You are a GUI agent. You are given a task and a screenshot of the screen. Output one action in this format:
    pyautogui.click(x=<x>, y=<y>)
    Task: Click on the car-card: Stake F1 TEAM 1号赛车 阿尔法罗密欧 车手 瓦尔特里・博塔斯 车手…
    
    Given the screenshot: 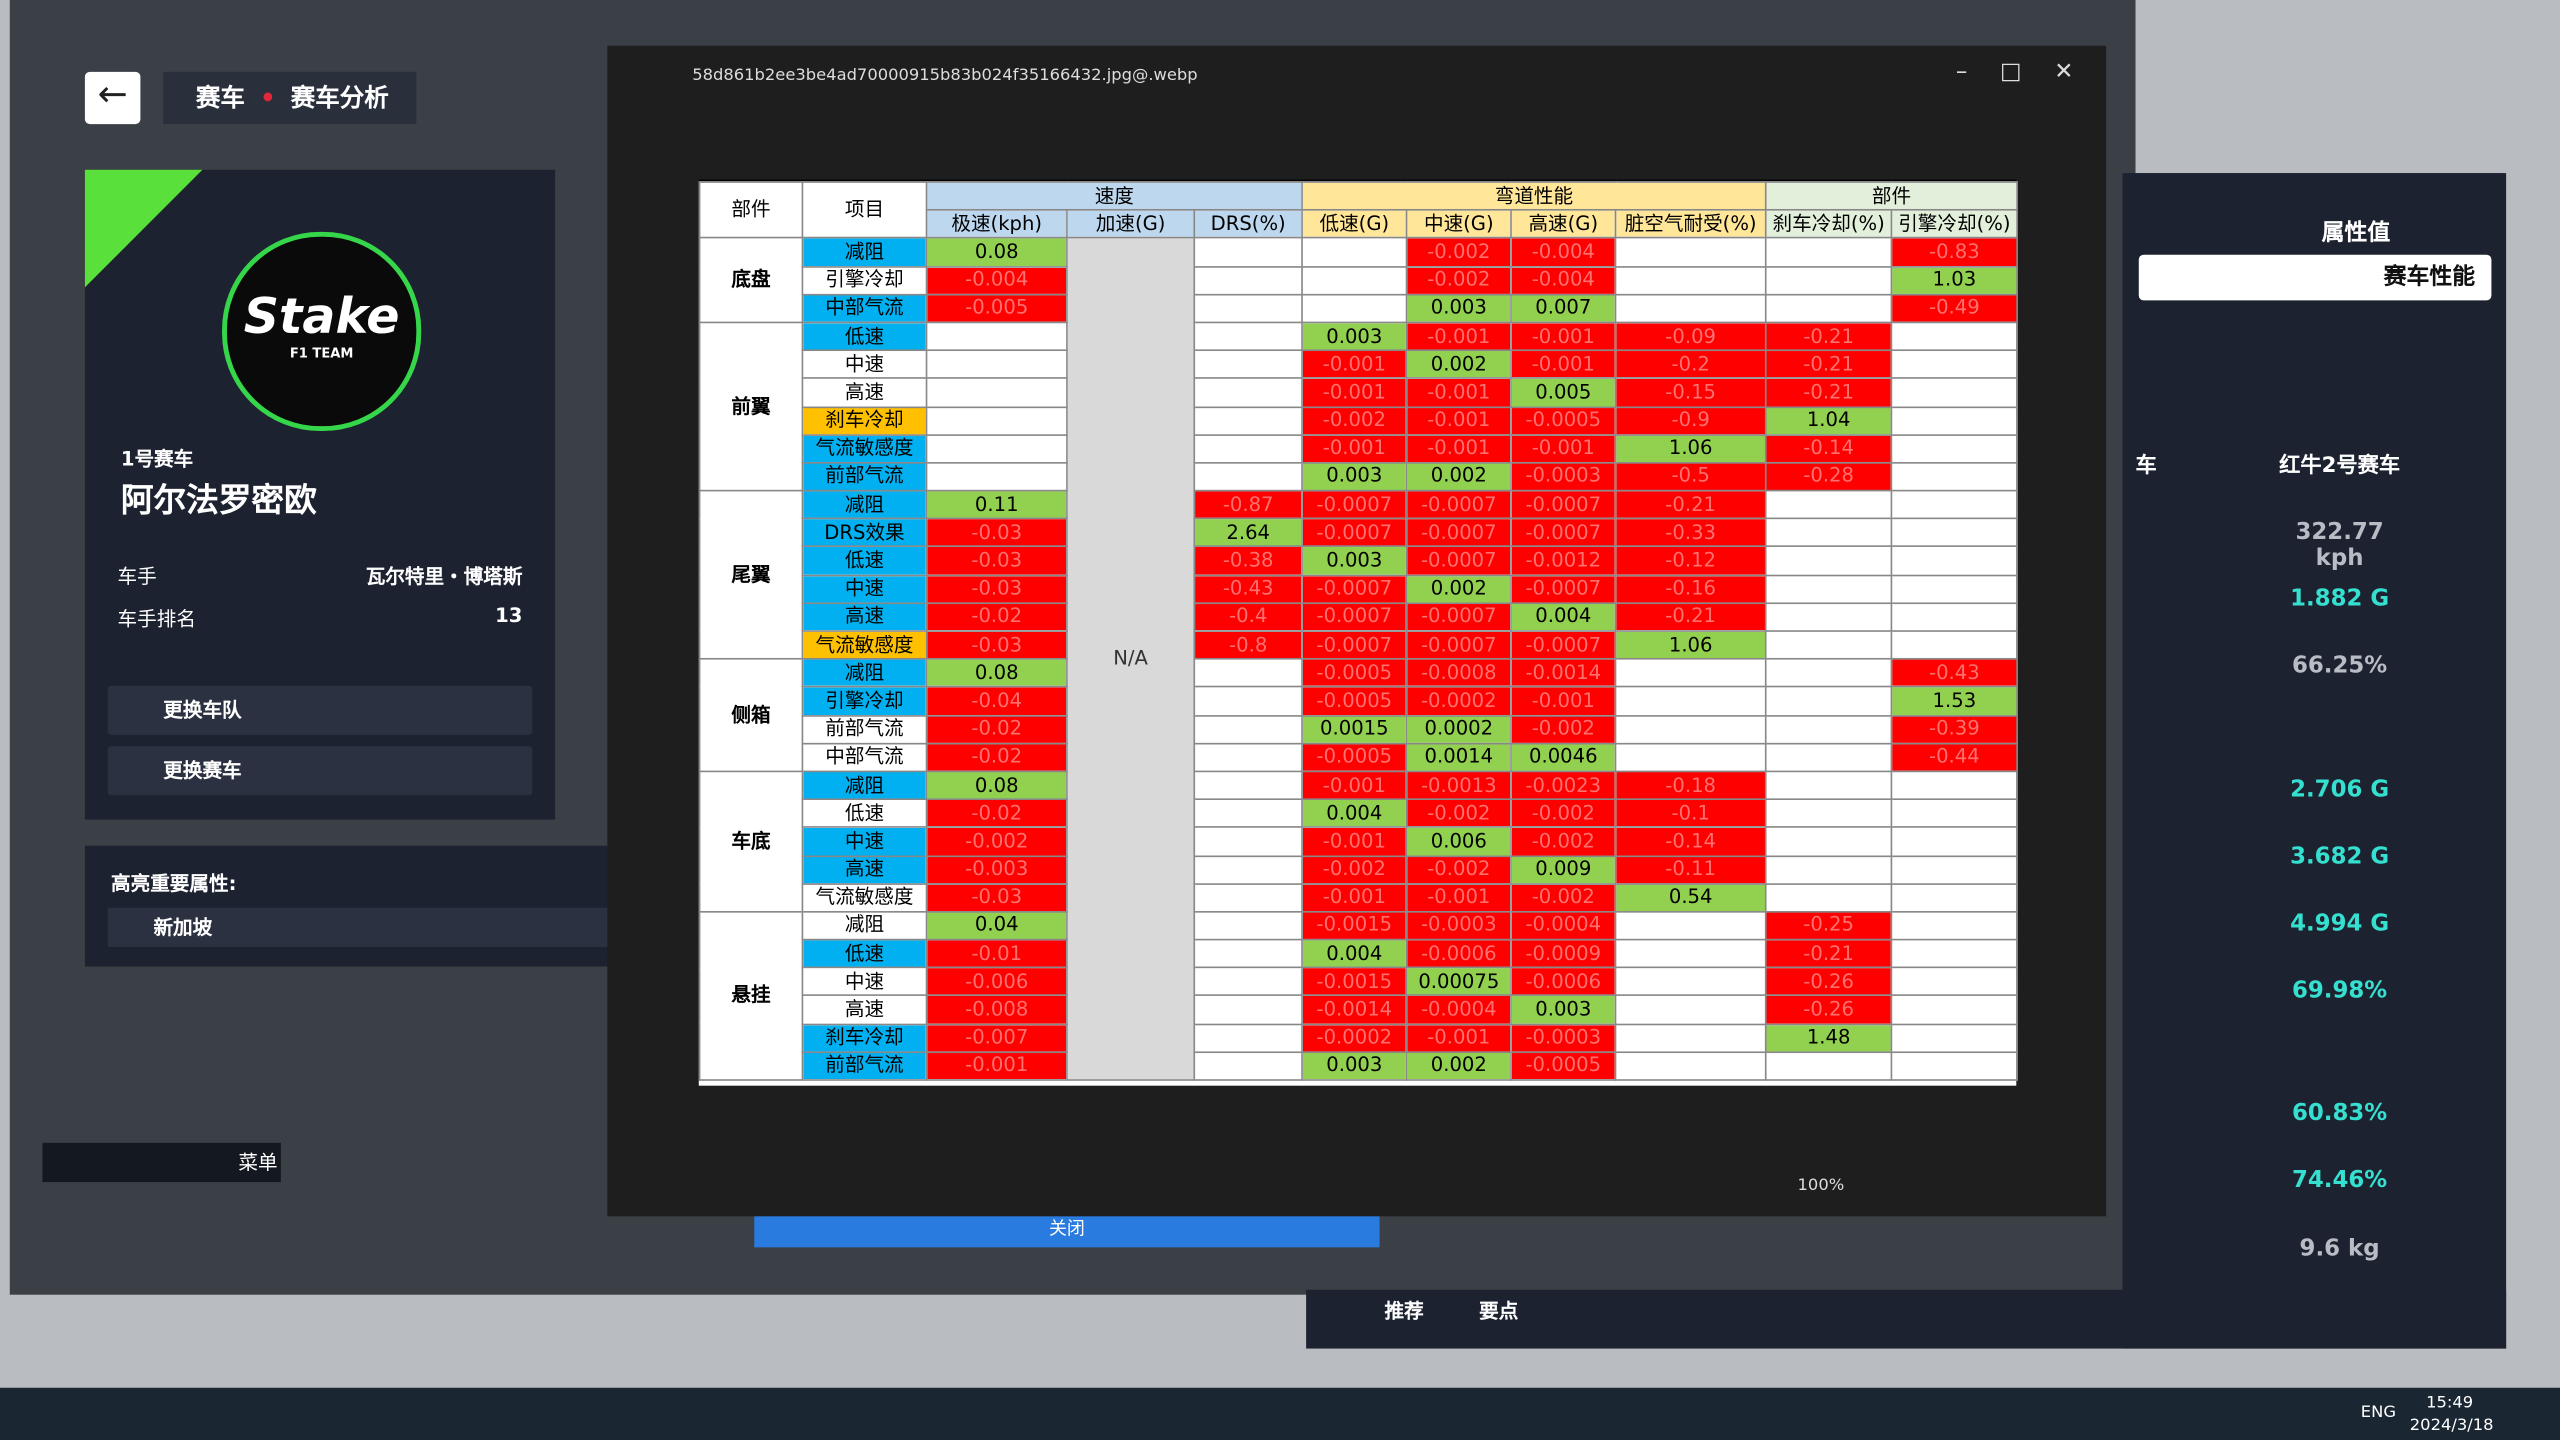 What is the action you would take?
    pyautogui.click(x=320, y=494)
    